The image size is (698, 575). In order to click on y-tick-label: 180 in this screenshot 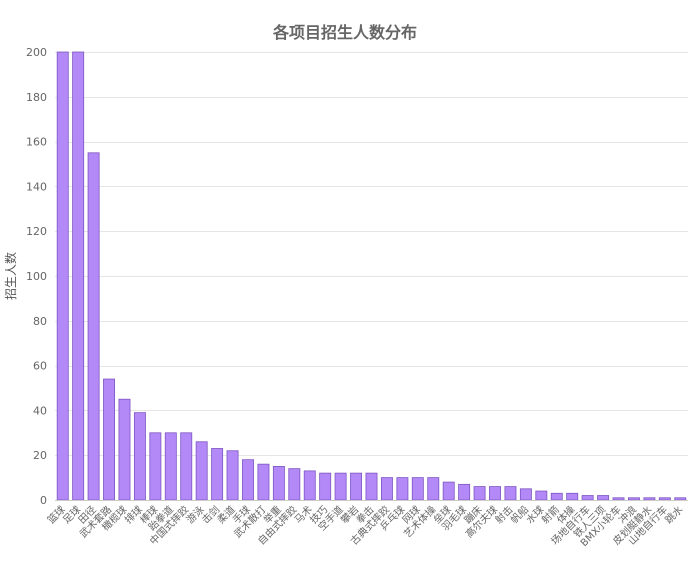, I will do `click(36, 97)`.